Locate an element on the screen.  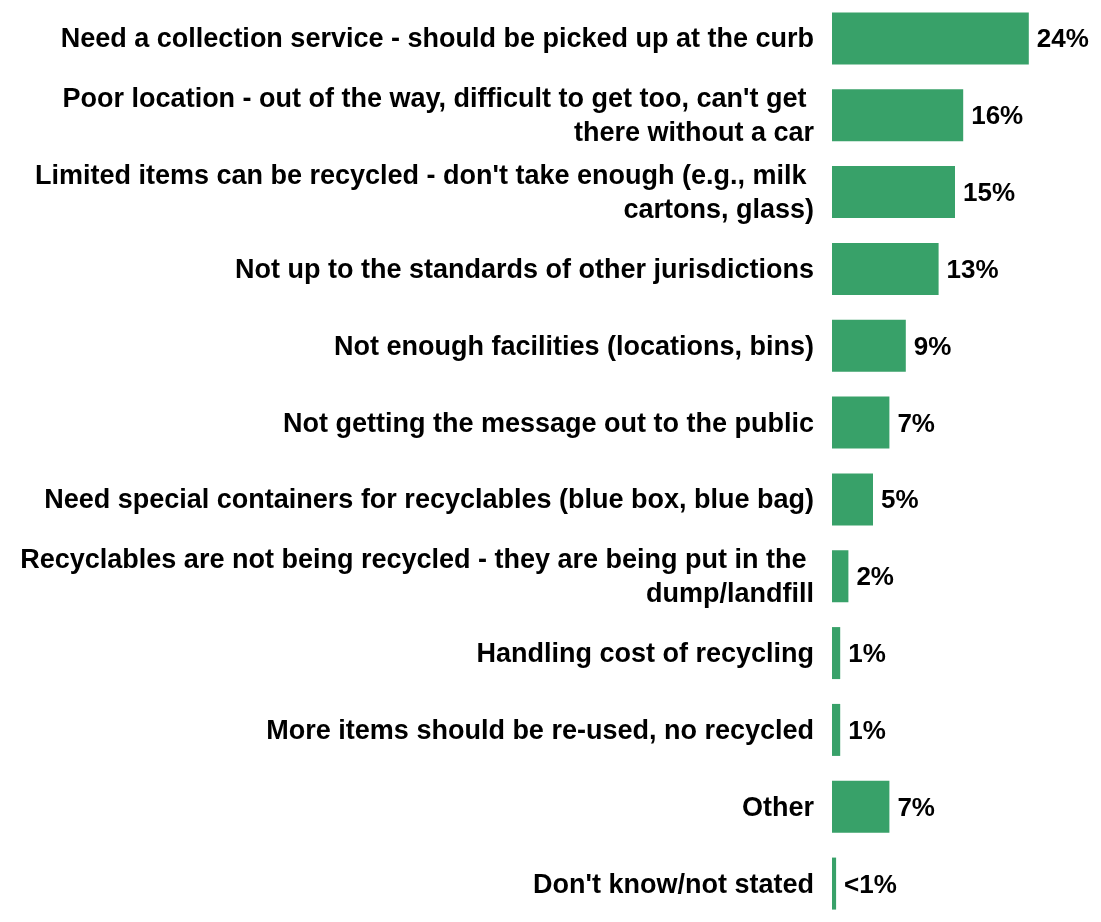
y-tick-label: Handling cost of recycling is located at coordinates (645, 653).